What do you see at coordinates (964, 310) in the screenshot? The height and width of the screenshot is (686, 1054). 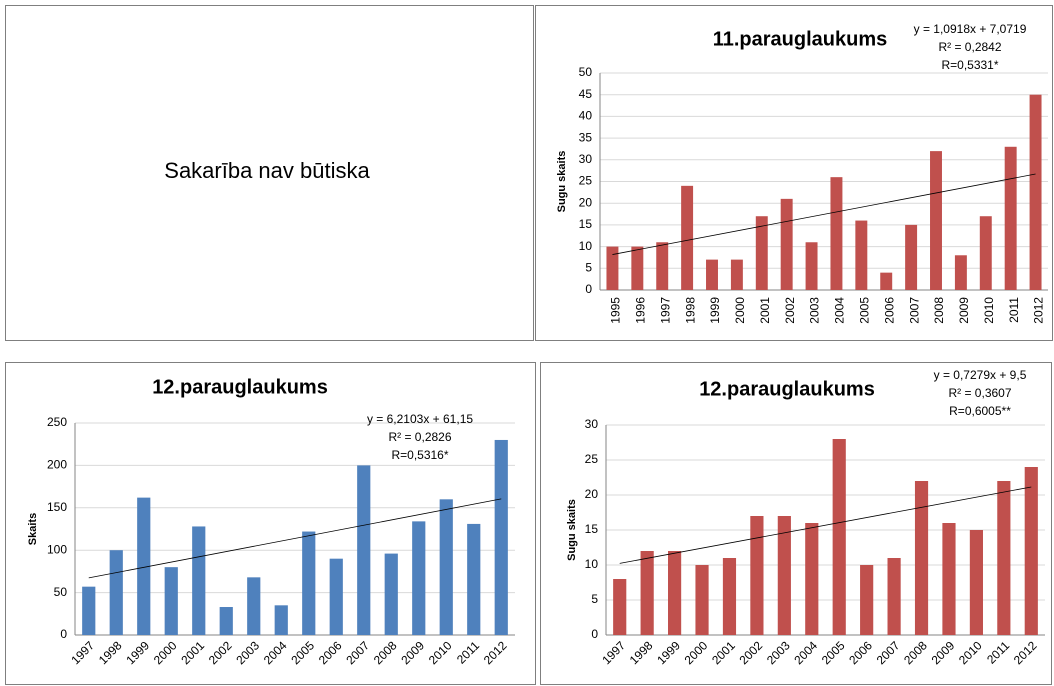 I see `x-tick-label: 2009` at bounding box center [964, 310].